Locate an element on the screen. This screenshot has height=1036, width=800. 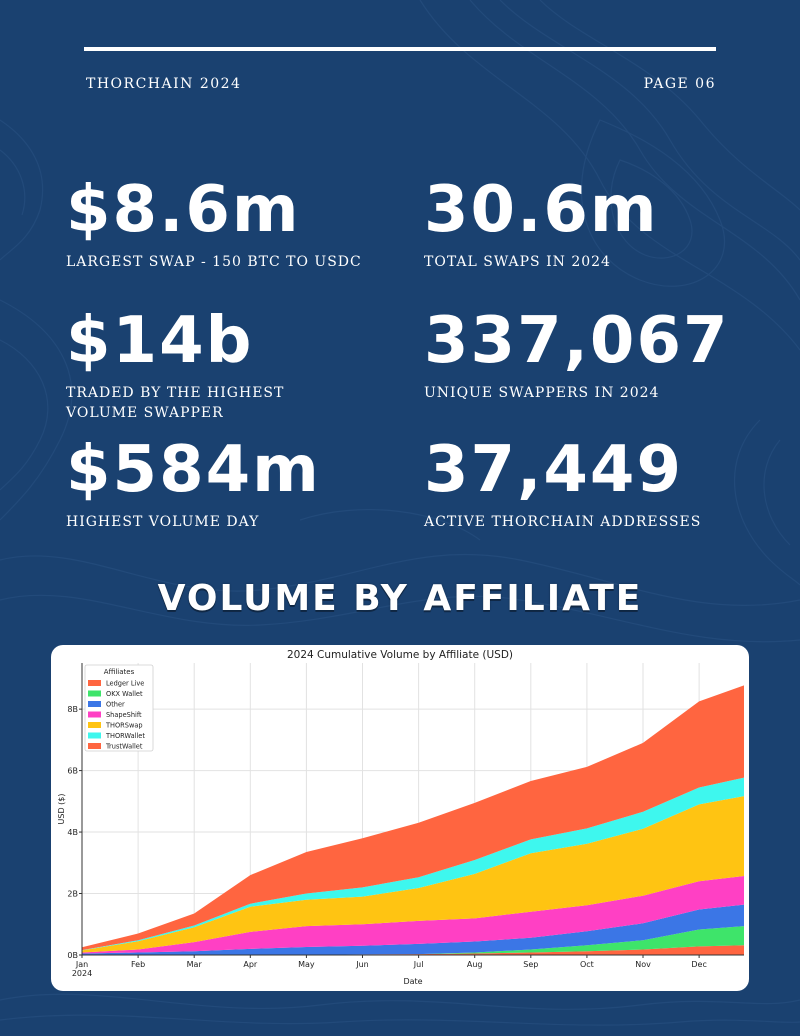
stat-active-addresses: 37,449 ACTIVE THORCHAIN ADDRESSES is located at coordinates (562, 485).